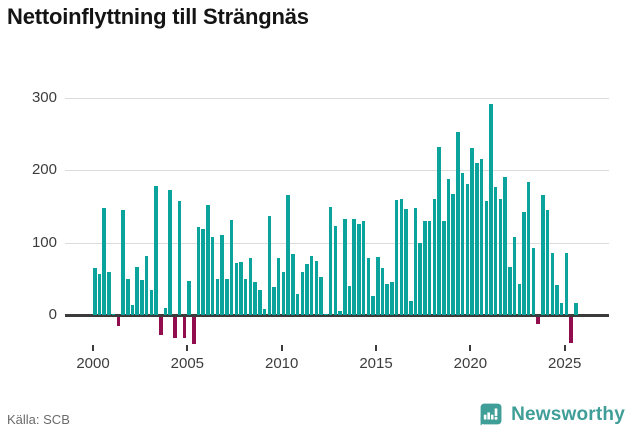 The height and width of the screenshot is (439, 631). Describe the element at coordinates (44, 242) in the screenshot. I see `y-axis-label: 100` at that location.